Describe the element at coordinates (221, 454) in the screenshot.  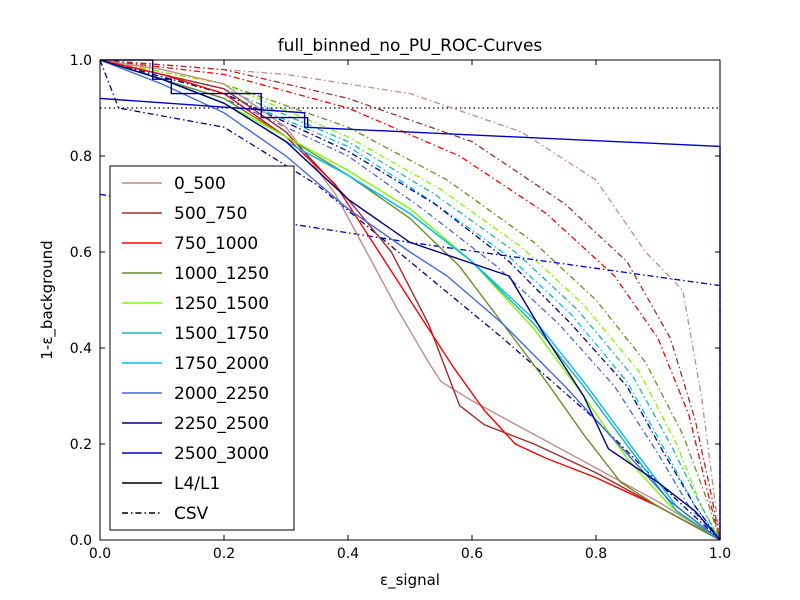
I see `legend-label-2500_3000: 2500_3000` at that location.